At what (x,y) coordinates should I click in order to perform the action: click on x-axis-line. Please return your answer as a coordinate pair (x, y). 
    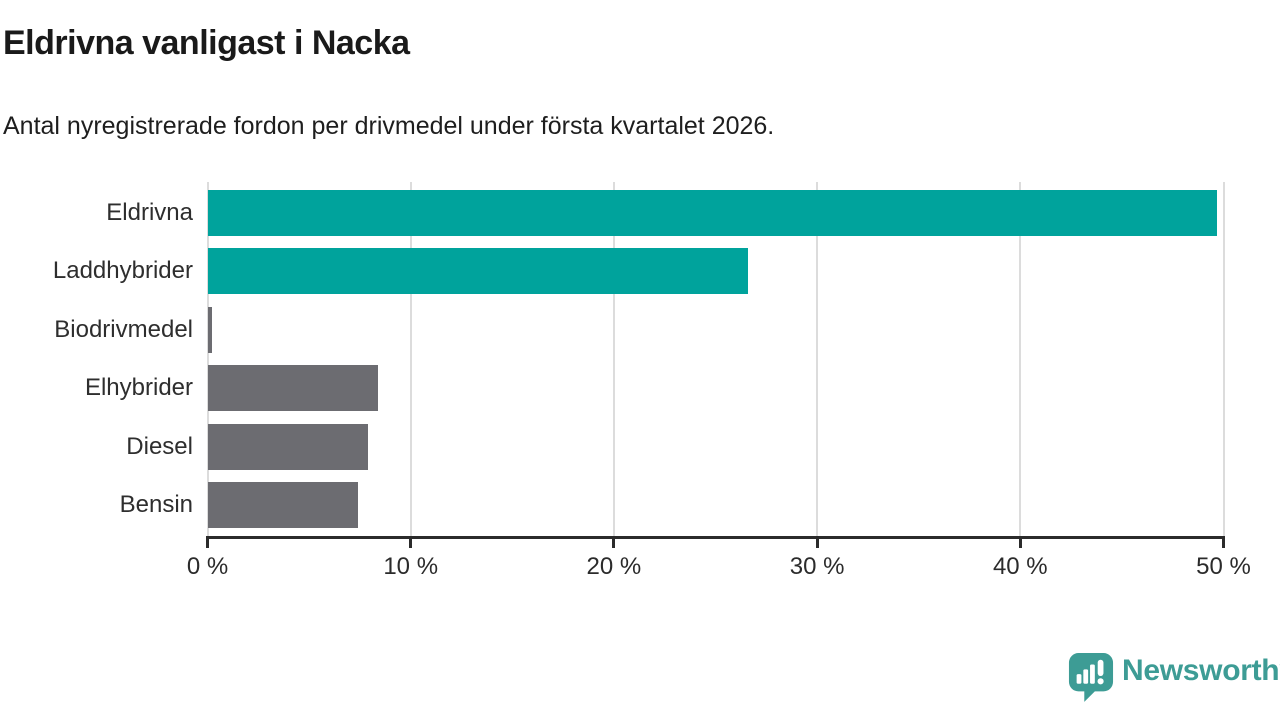
    Looking at the image, I should click on (715, 537).